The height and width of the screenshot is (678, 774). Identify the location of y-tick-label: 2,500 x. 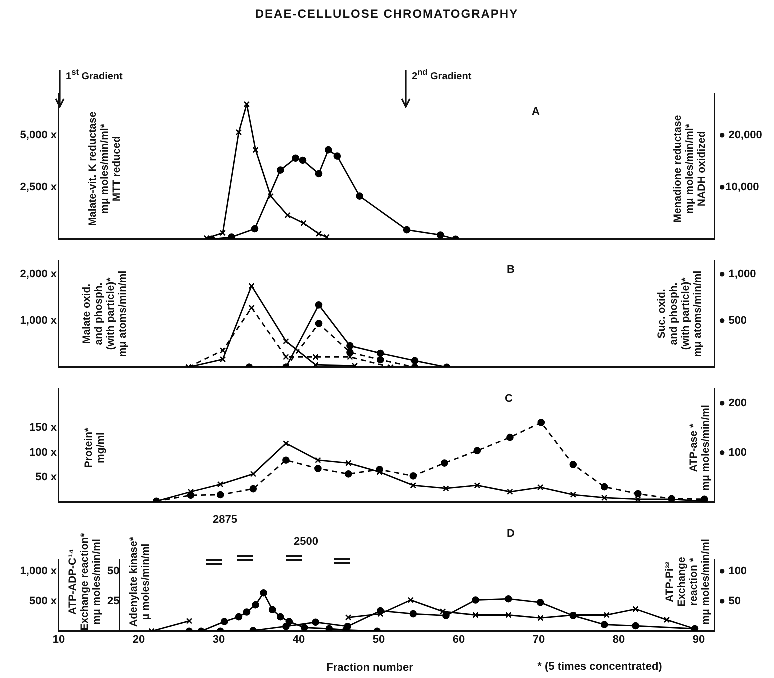
(39, 188).